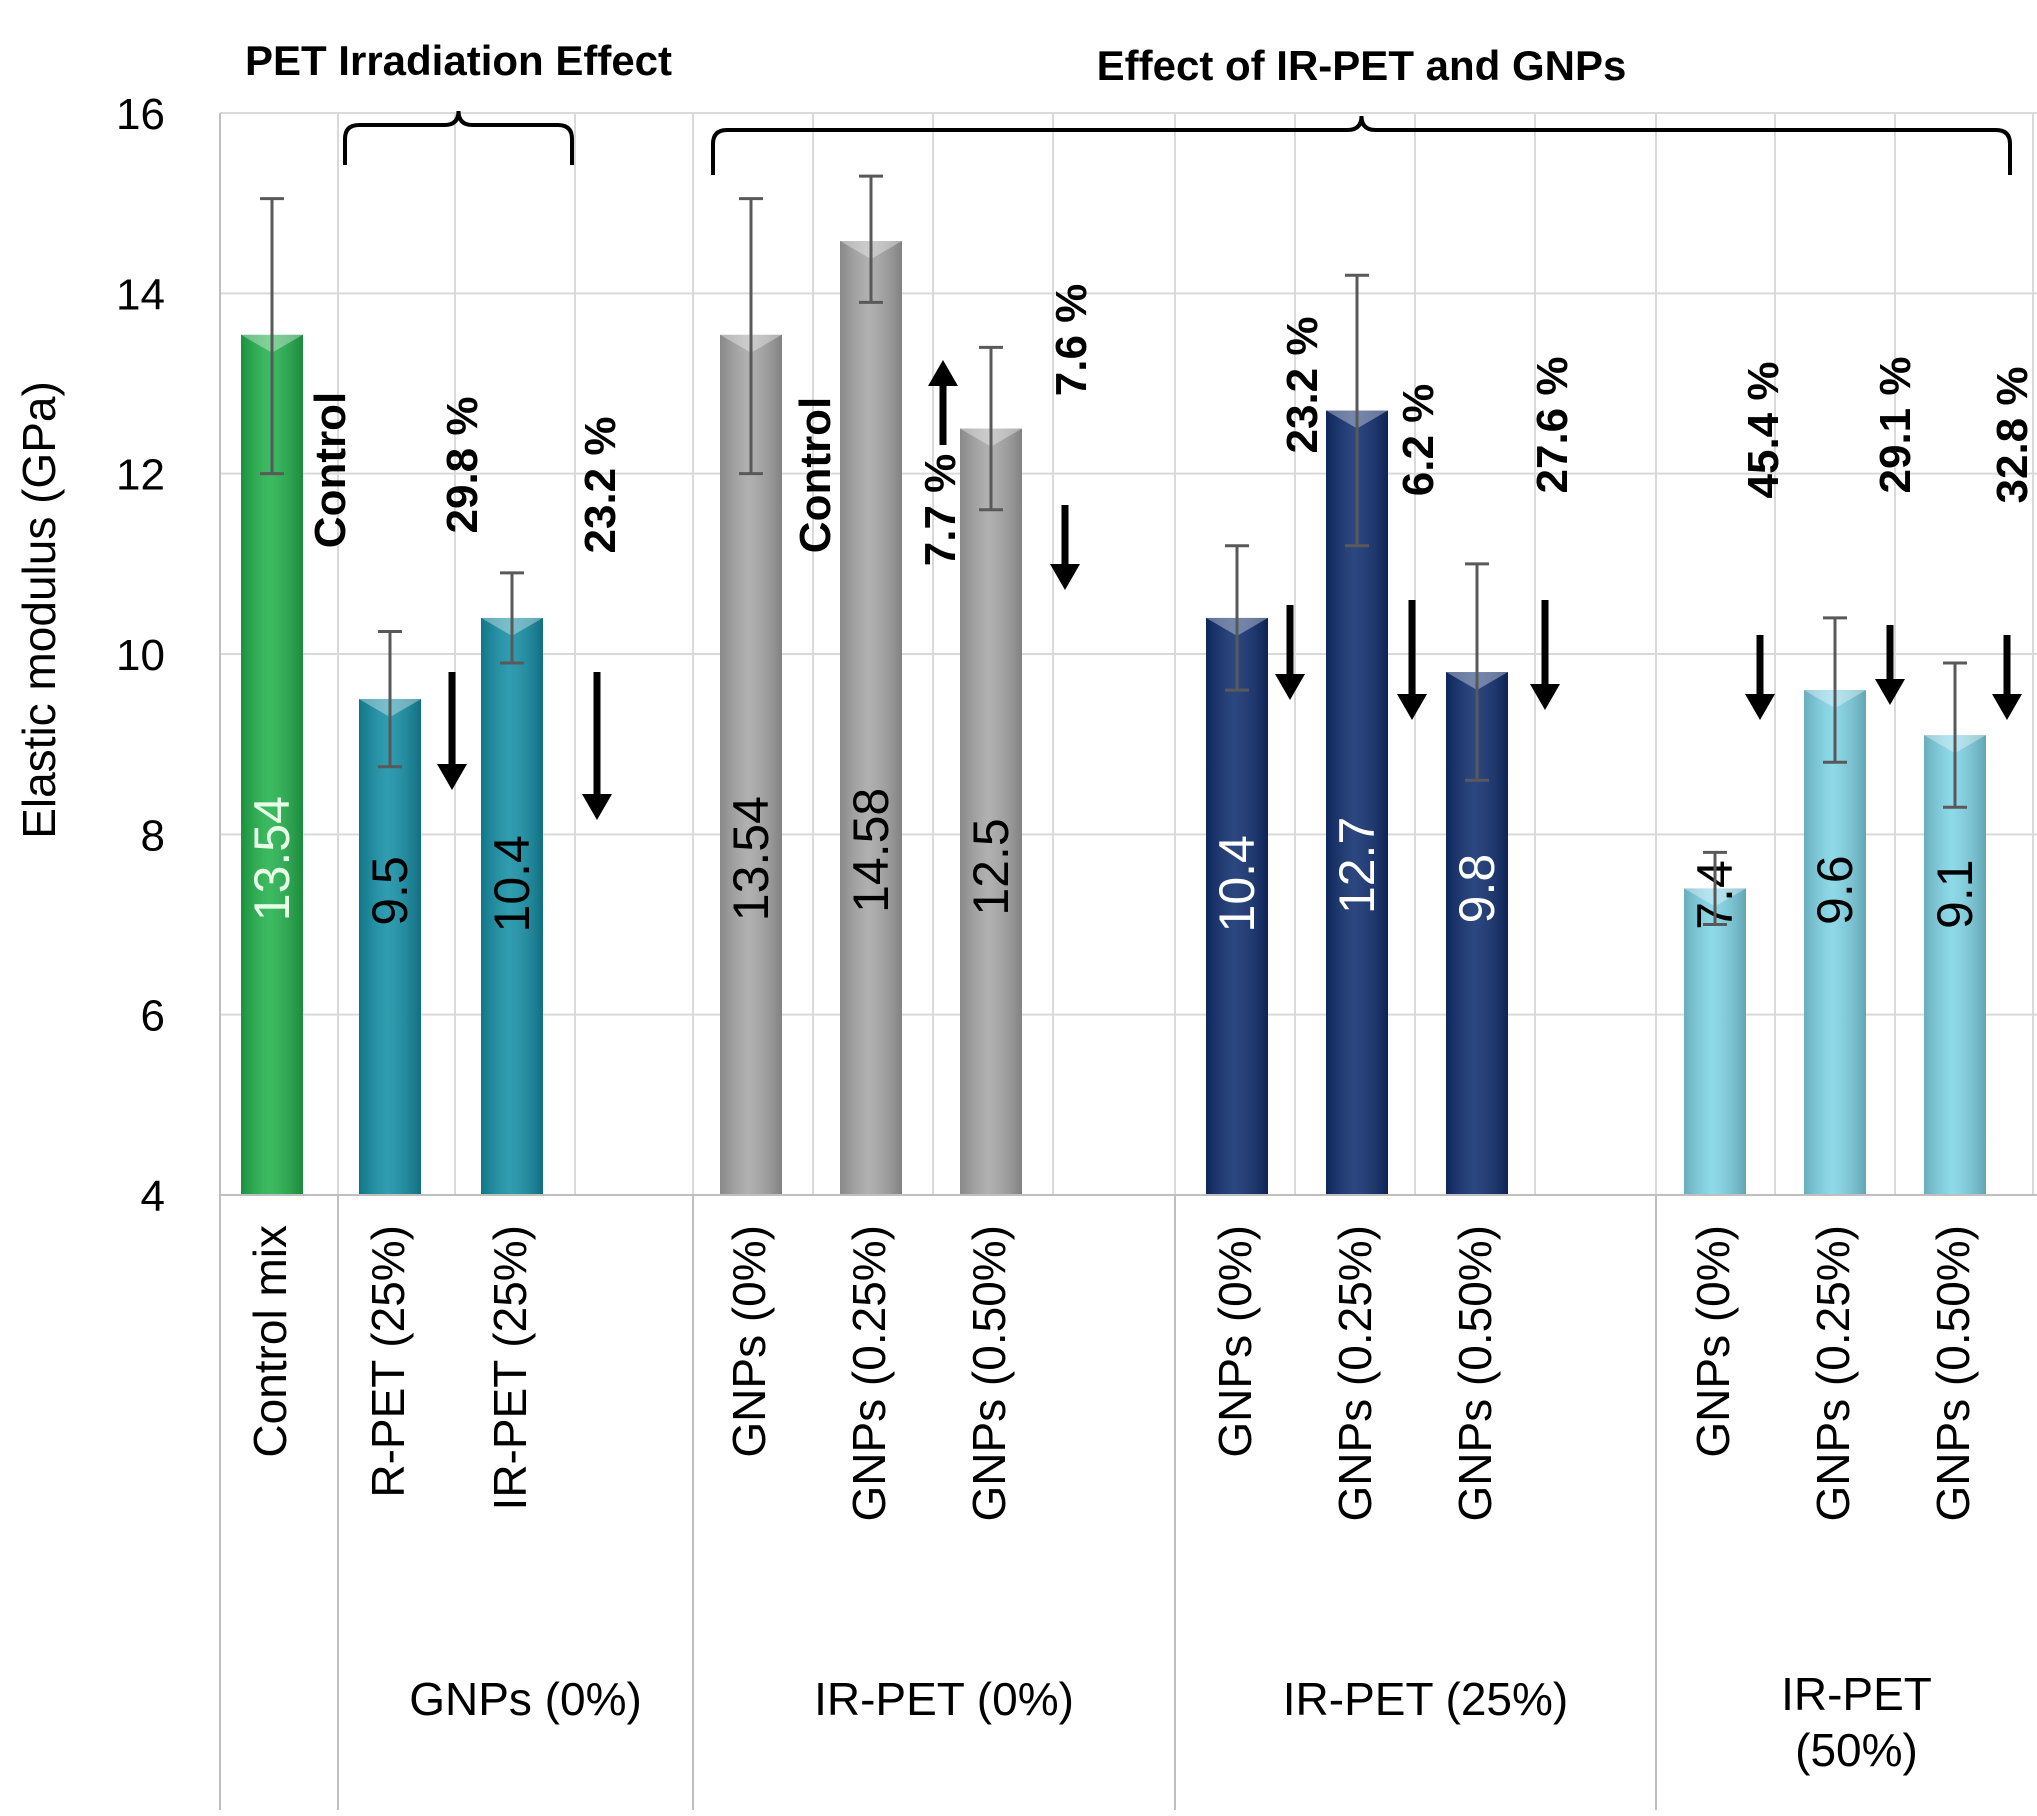 This screenshot has width=2037, height=1816. What do you see at coordinates (871, 850) in the screenshot?
I see `bar-value-label: 14.58` at bounding box center [871, 850].